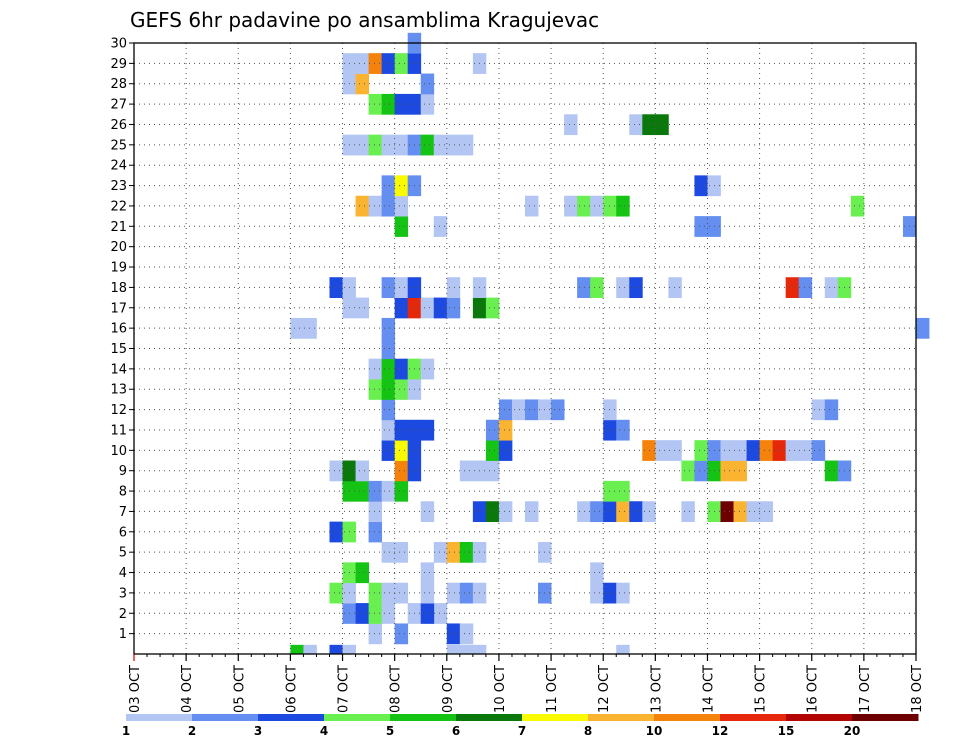  Describe the element at coordinates (118, 166) in the screenshot. I see `y-tick-label: 24` at that location.